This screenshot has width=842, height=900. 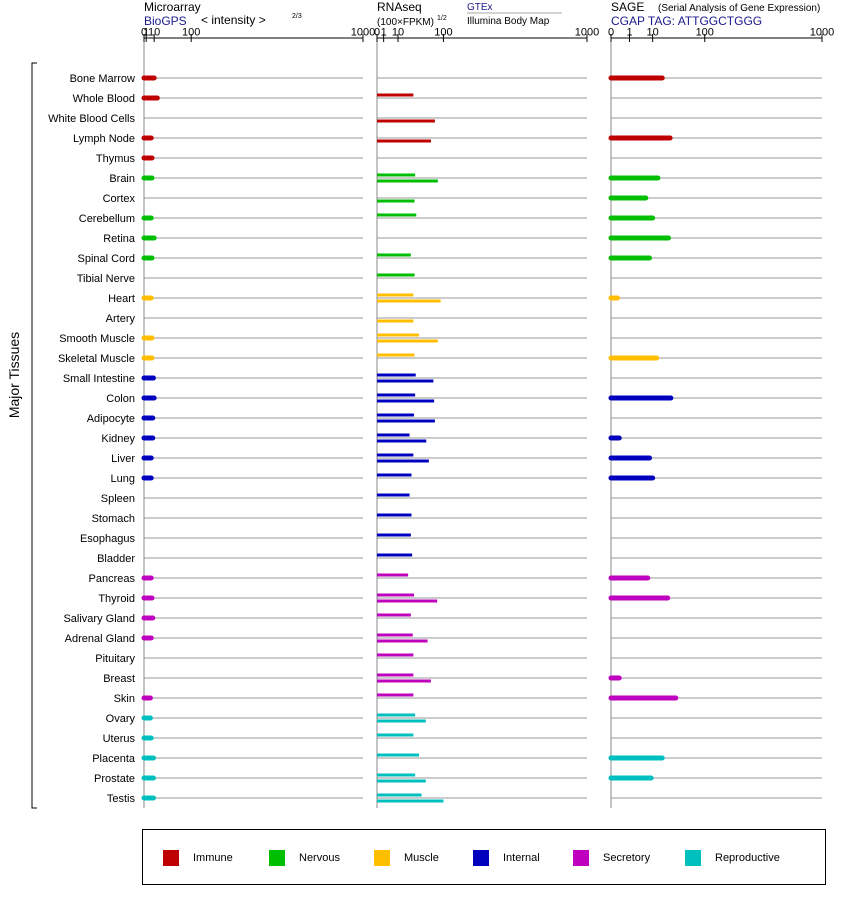 I want to click on tissue-label: Whole Blood, so click(x=104, y=99).